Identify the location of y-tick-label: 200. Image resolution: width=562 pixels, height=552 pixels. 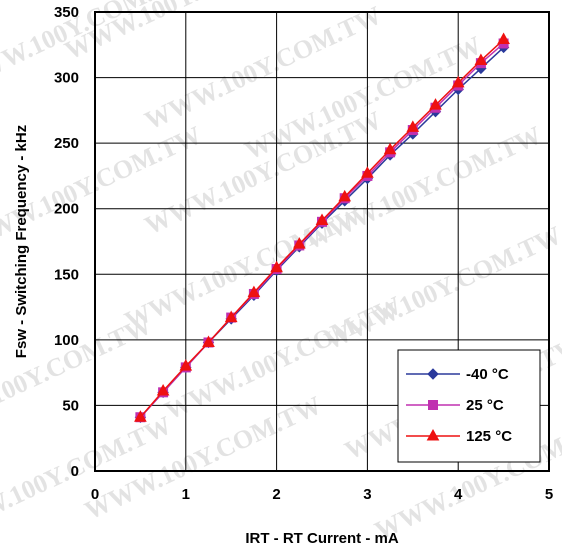
(66, 209).